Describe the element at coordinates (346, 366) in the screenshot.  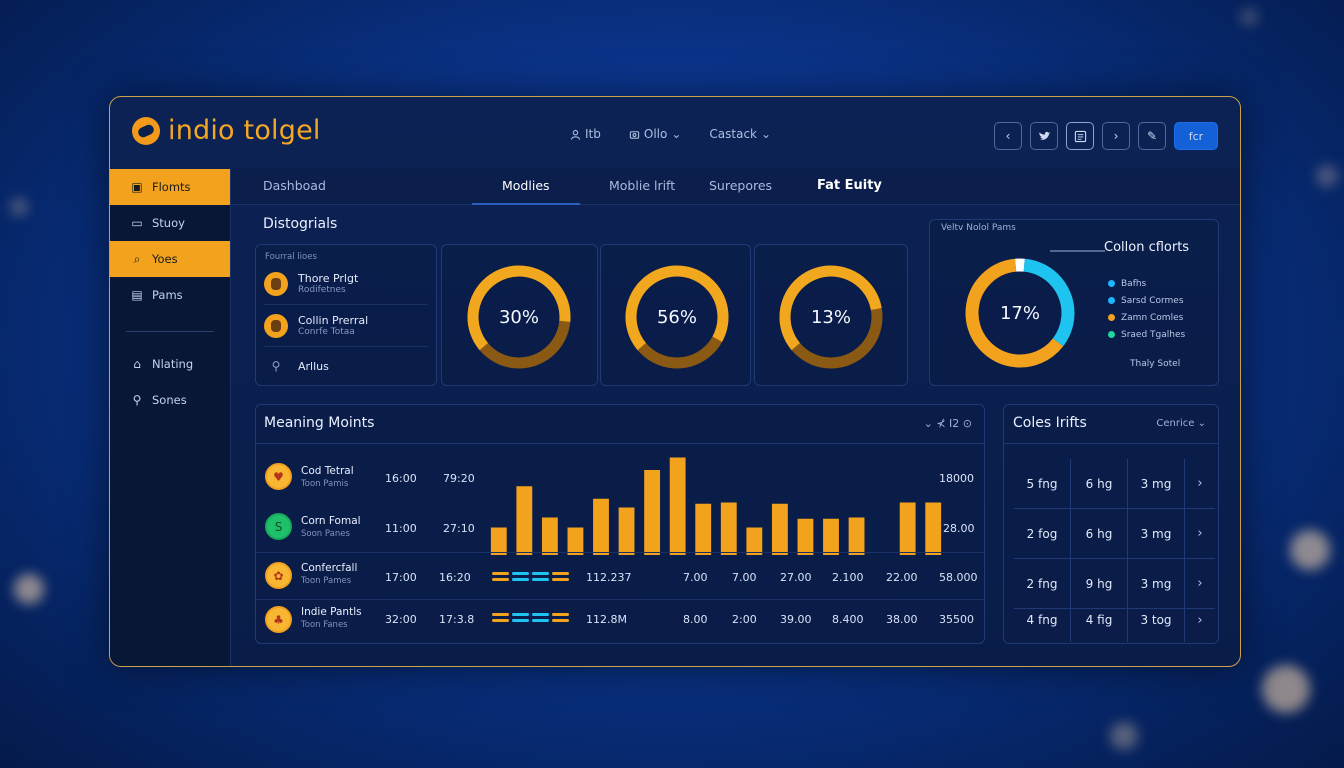
I see `list-item: ⚲ Arllus` at that location.